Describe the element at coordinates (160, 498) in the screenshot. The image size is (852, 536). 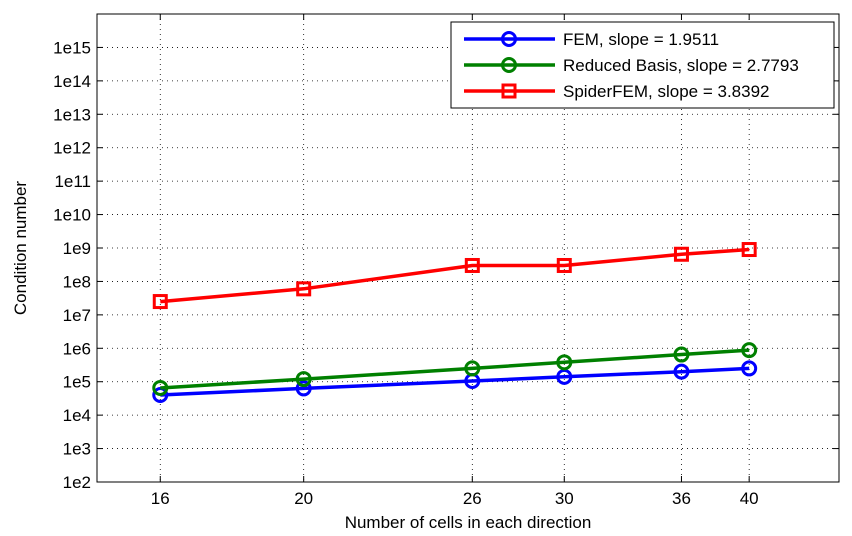
I see `x-tick-label: 16` at that location.